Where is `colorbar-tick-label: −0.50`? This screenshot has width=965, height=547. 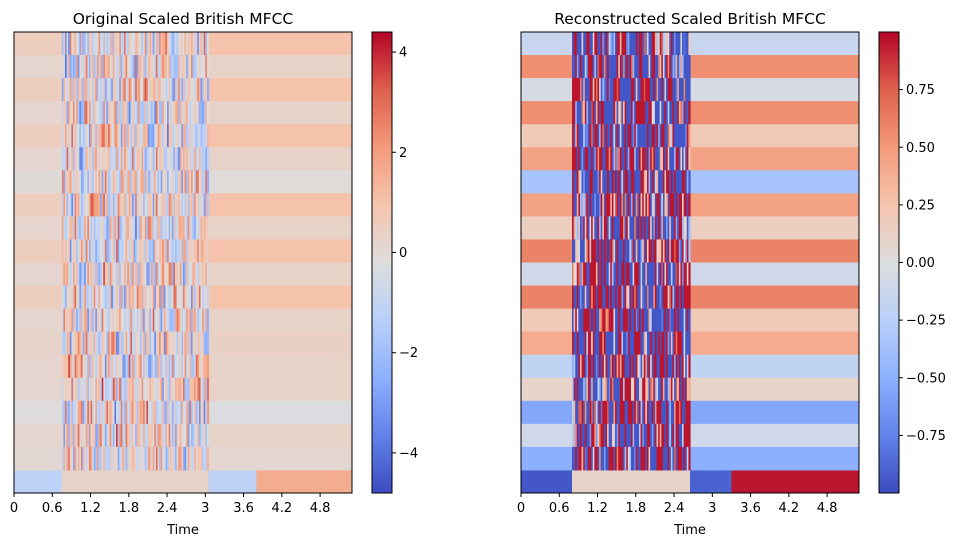
colorbar-tick-label: −0.50 is located at coordinates (926, 378).